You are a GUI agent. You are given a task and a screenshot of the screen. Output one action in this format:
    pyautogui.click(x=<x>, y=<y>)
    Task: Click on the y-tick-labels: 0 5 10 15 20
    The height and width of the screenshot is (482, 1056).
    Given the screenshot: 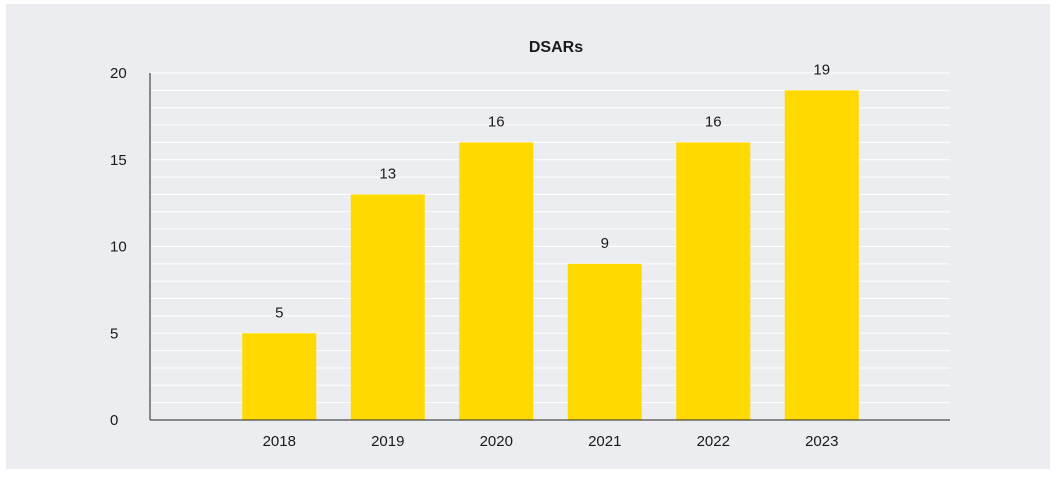 What is the action you would take?
    pyautogui.click(x=118, y=247)
    